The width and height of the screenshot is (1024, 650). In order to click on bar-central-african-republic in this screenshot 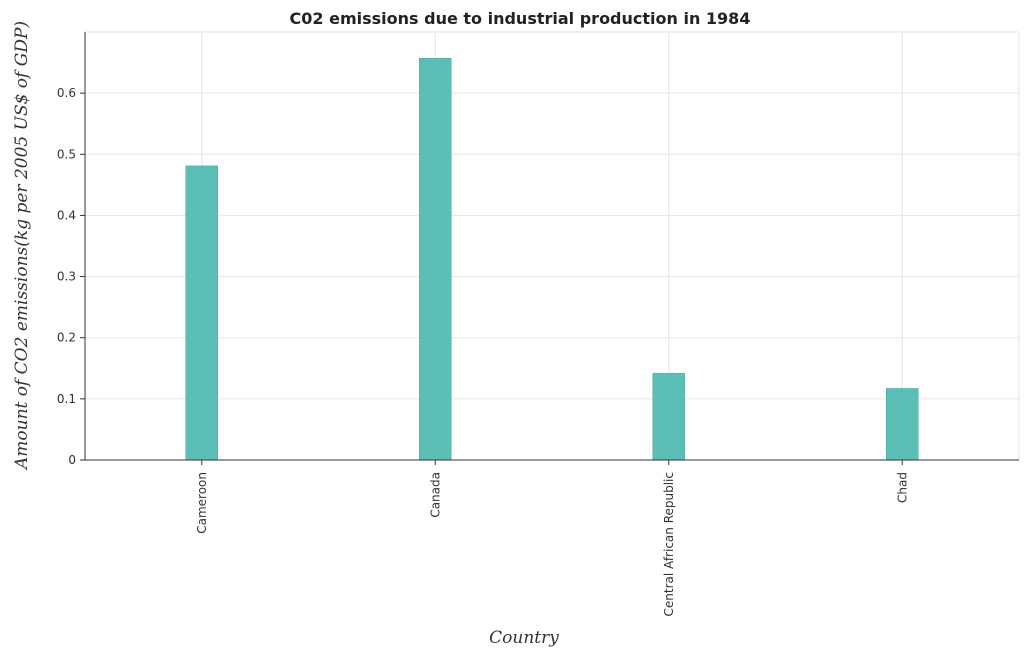, I will do `click(668, 416)`.